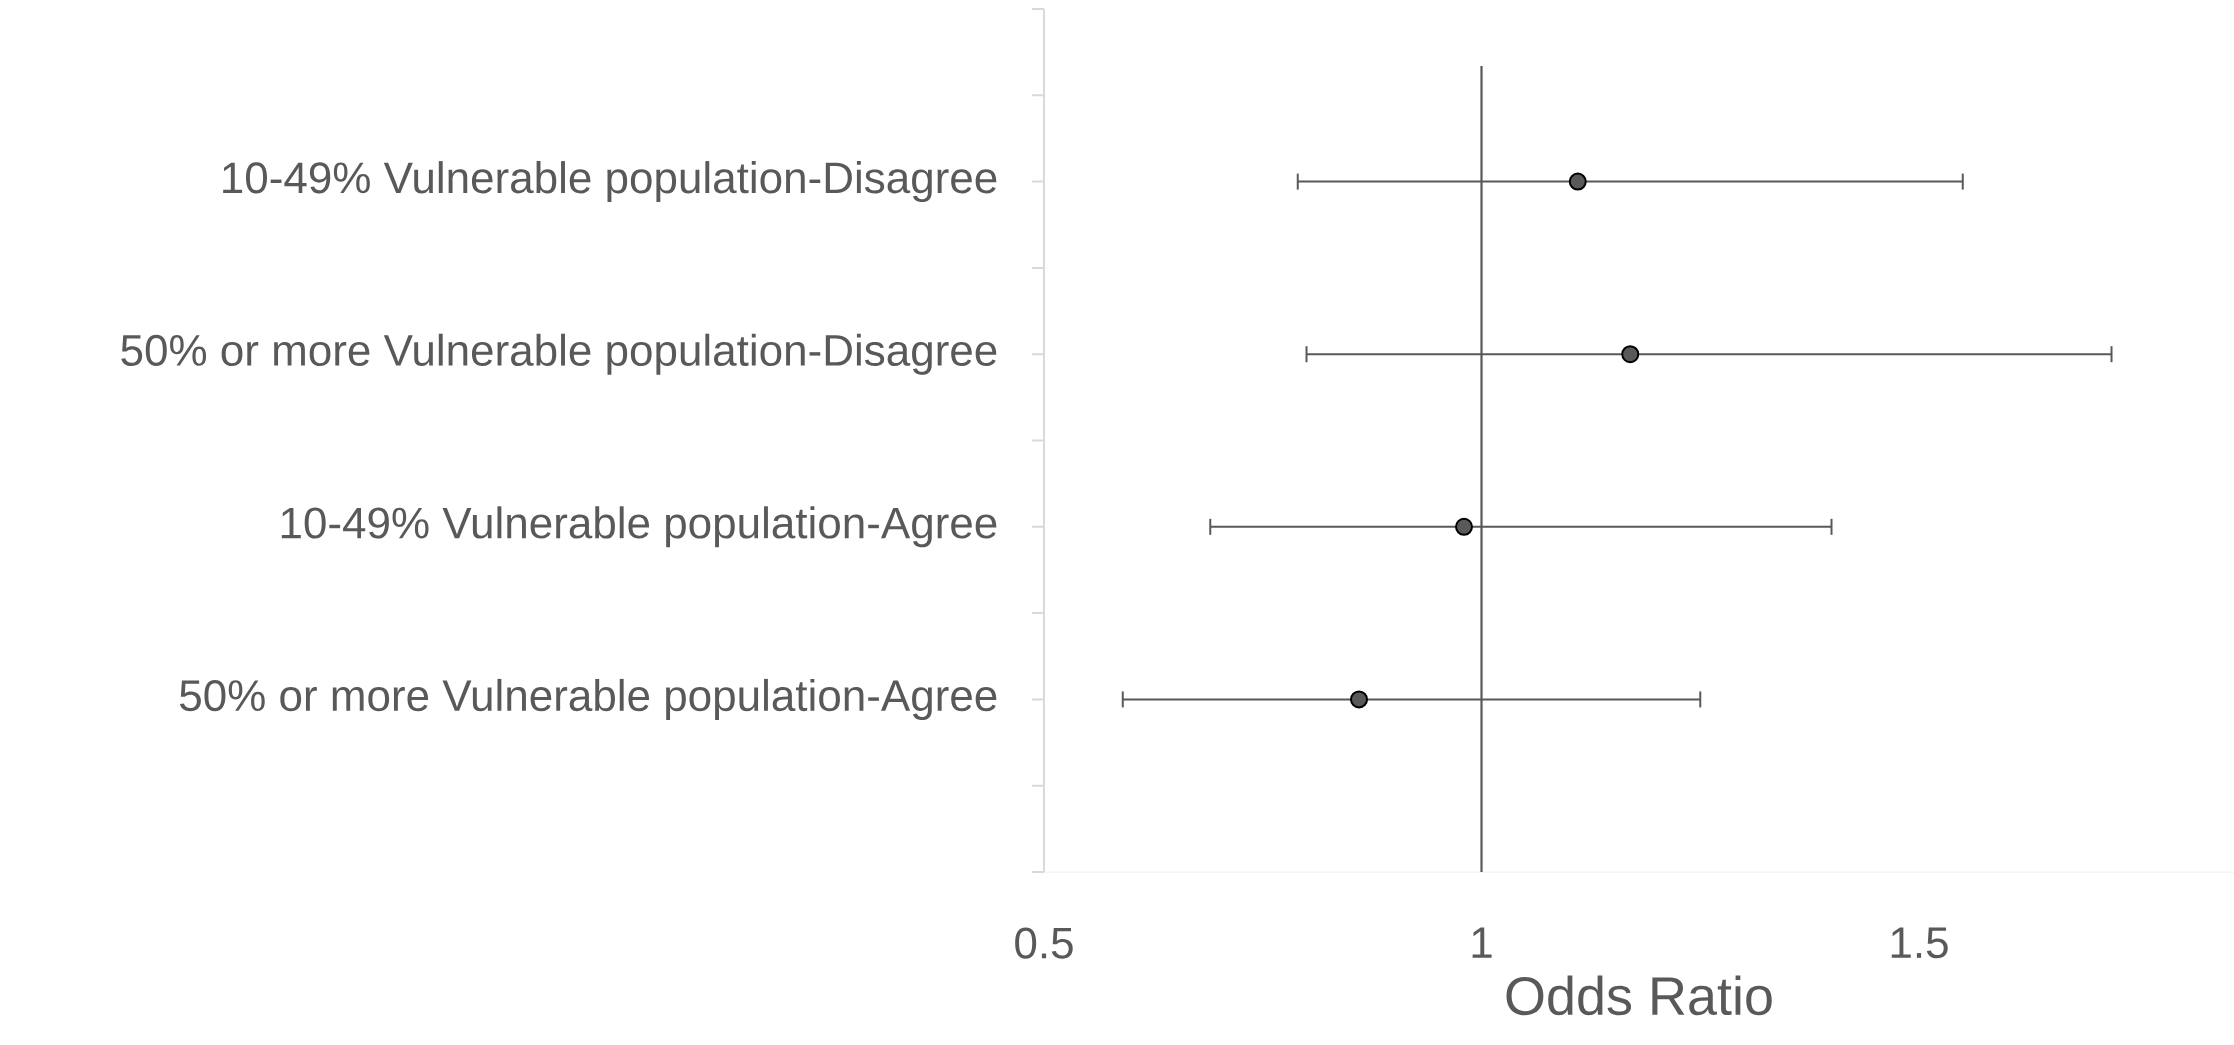 The height and width of the screenshot is (1045, 2234). Describe the element at coordinates (1482, 942) in the screenshot. I see `x-tick-label: 1` at that location.